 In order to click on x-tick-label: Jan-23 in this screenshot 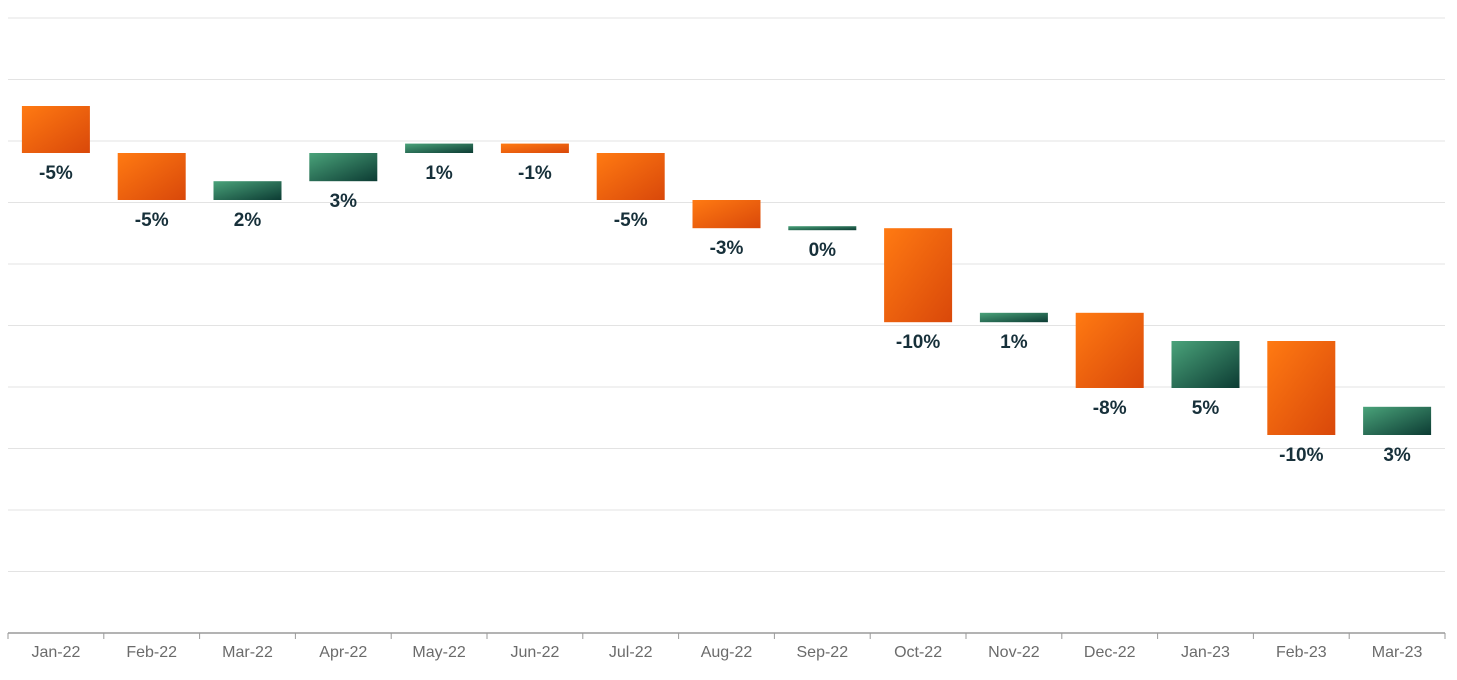, I will do `click(1205, 652)`.